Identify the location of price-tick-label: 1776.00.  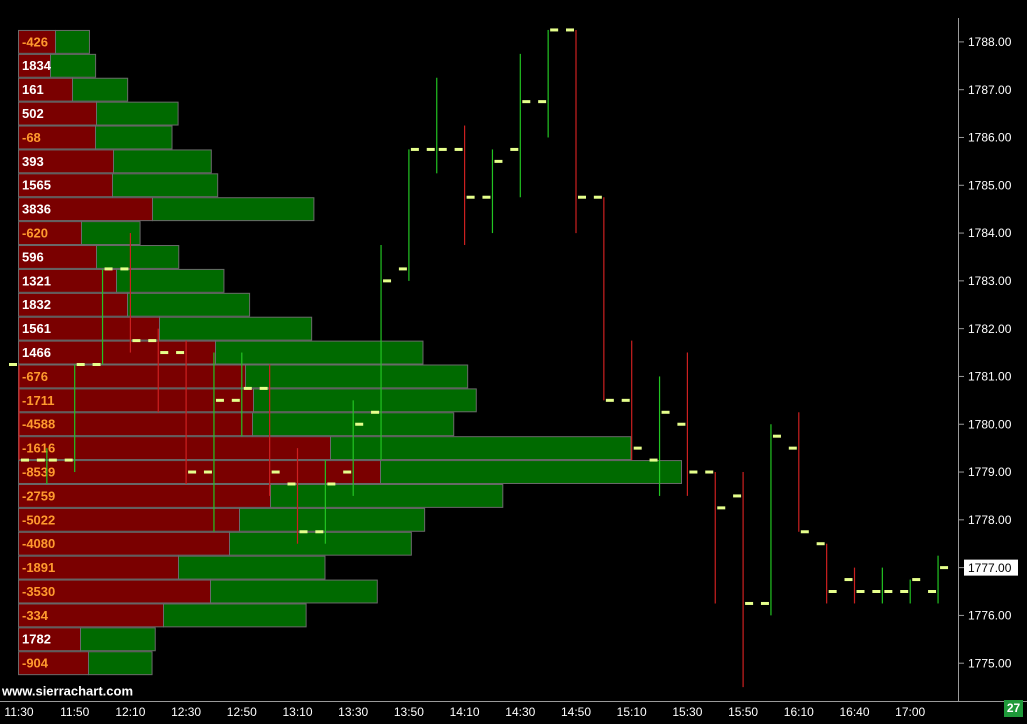
(990, 616).